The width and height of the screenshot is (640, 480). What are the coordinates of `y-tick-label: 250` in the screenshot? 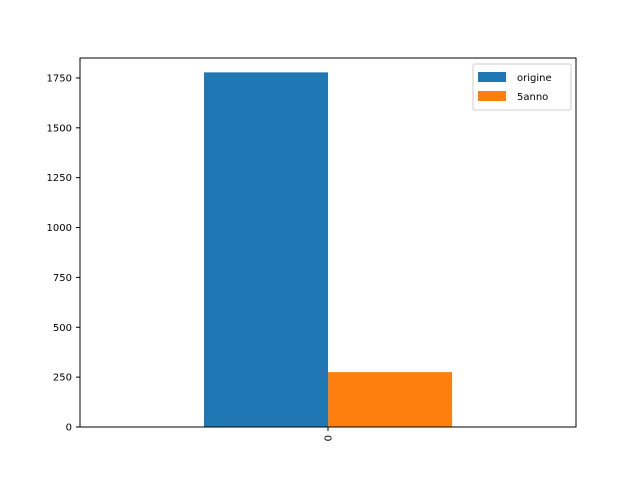 It's located at (62, 378).